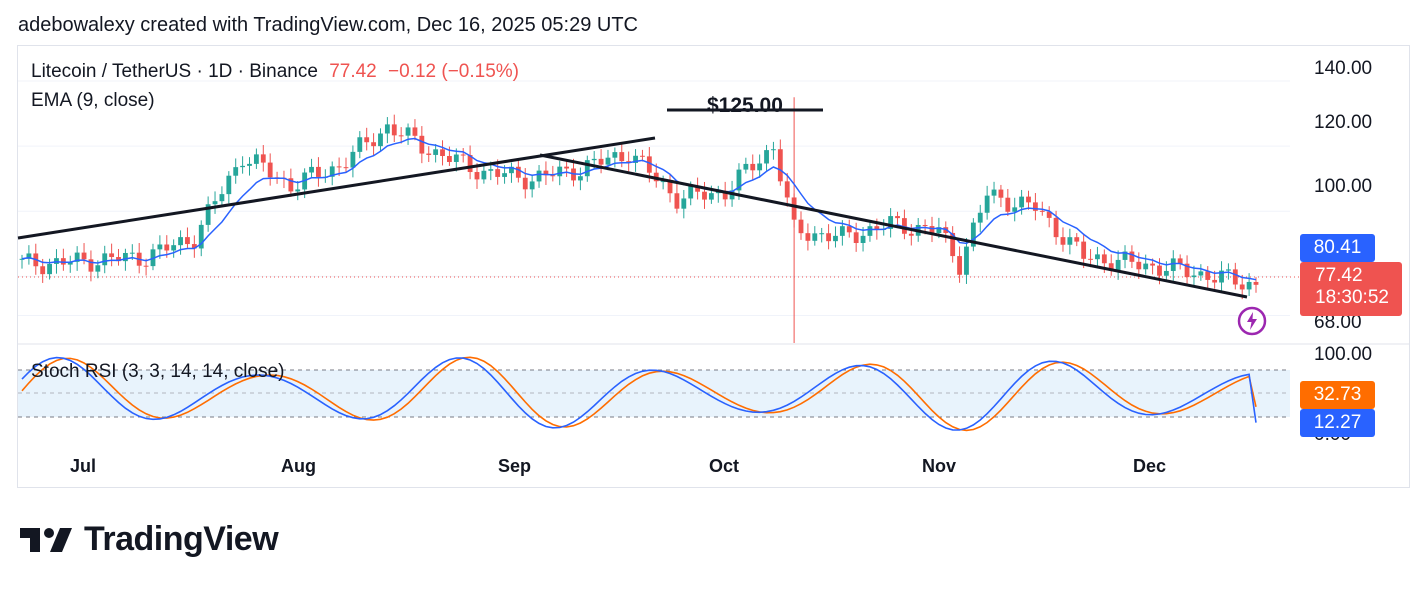 This screenshot has width=1428, height=591. Describe the element at coordinates (745, 105) in the screenshot. I see `resistance-annotation: $125.00` at that location.